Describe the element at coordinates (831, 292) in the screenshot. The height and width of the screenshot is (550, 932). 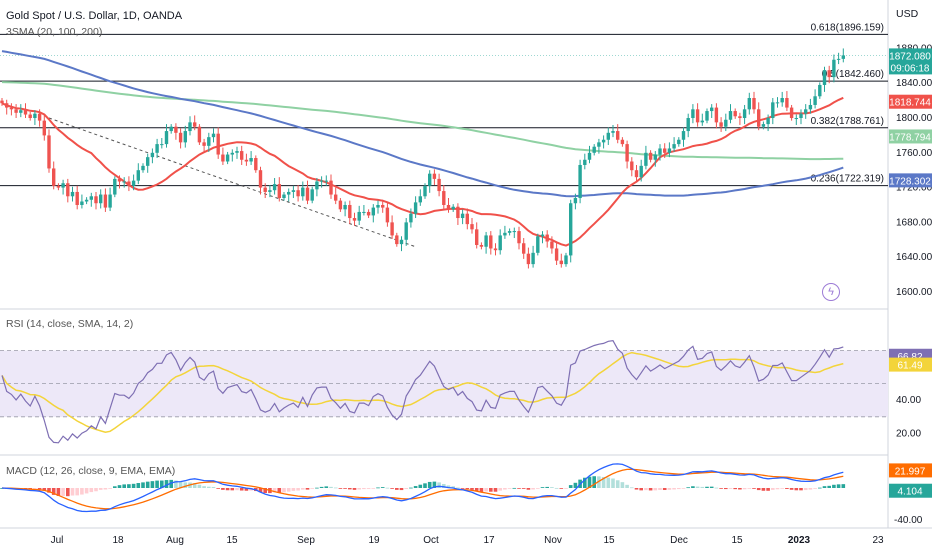
I see `flash-icon: ϟ` at that location.